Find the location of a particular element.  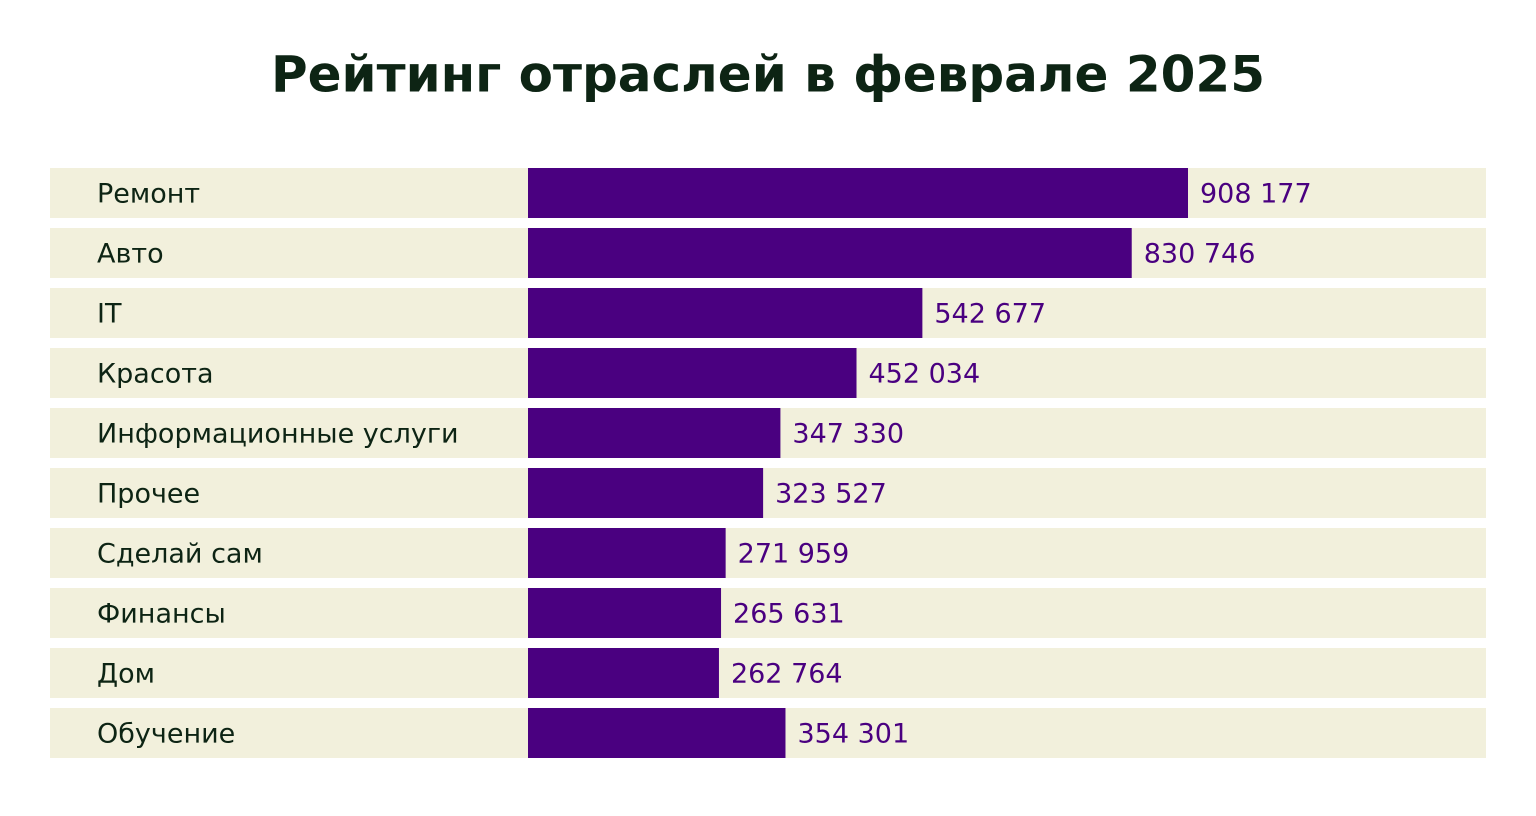

value-label: 262 764 is located at coordinates (787, 674).